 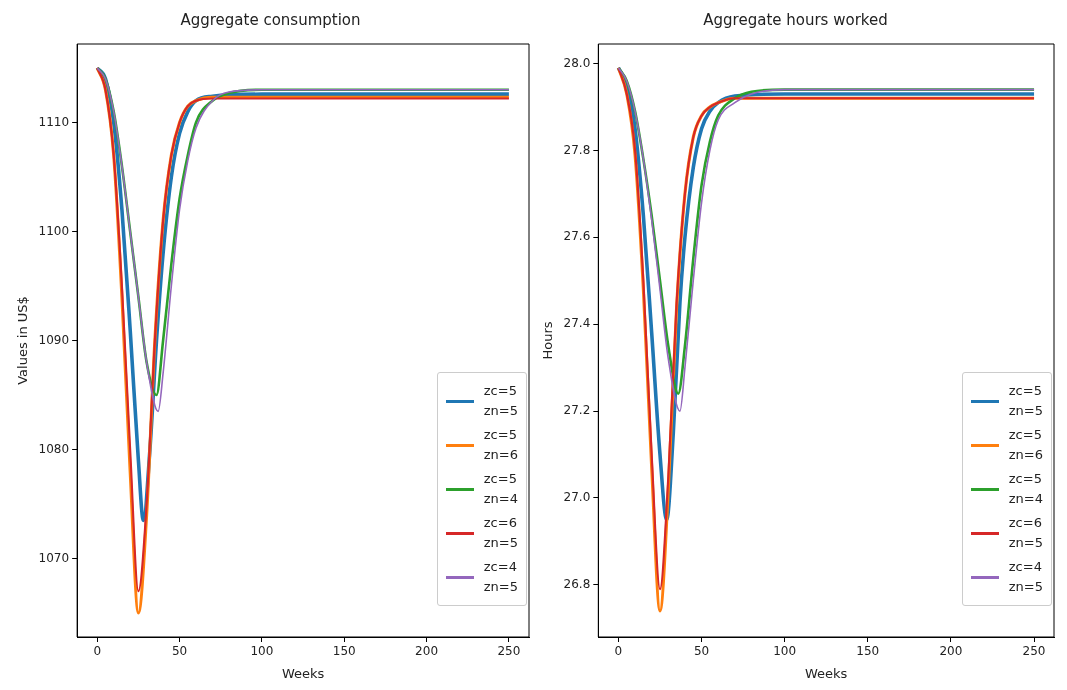 What do you see at coordinates (577, 410) in the screenshot?
I see `y-tick-label: 27.2` at bounding box center [577, 410].